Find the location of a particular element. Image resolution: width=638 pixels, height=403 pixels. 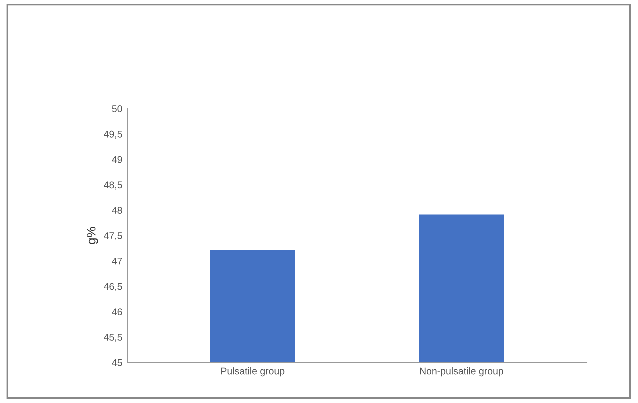

y-tick-label: 49,5 is located at coordinates (113, 134).